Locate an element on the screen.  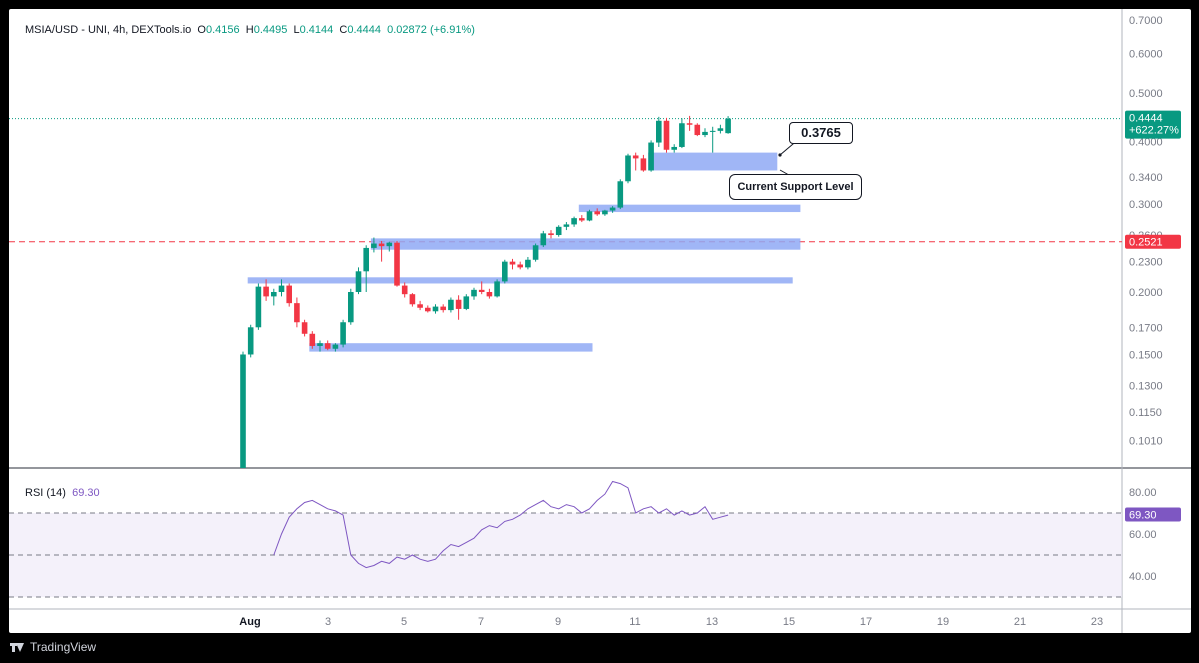
price-tick-label: 0.2300 is located at coordinates (1146, 263).